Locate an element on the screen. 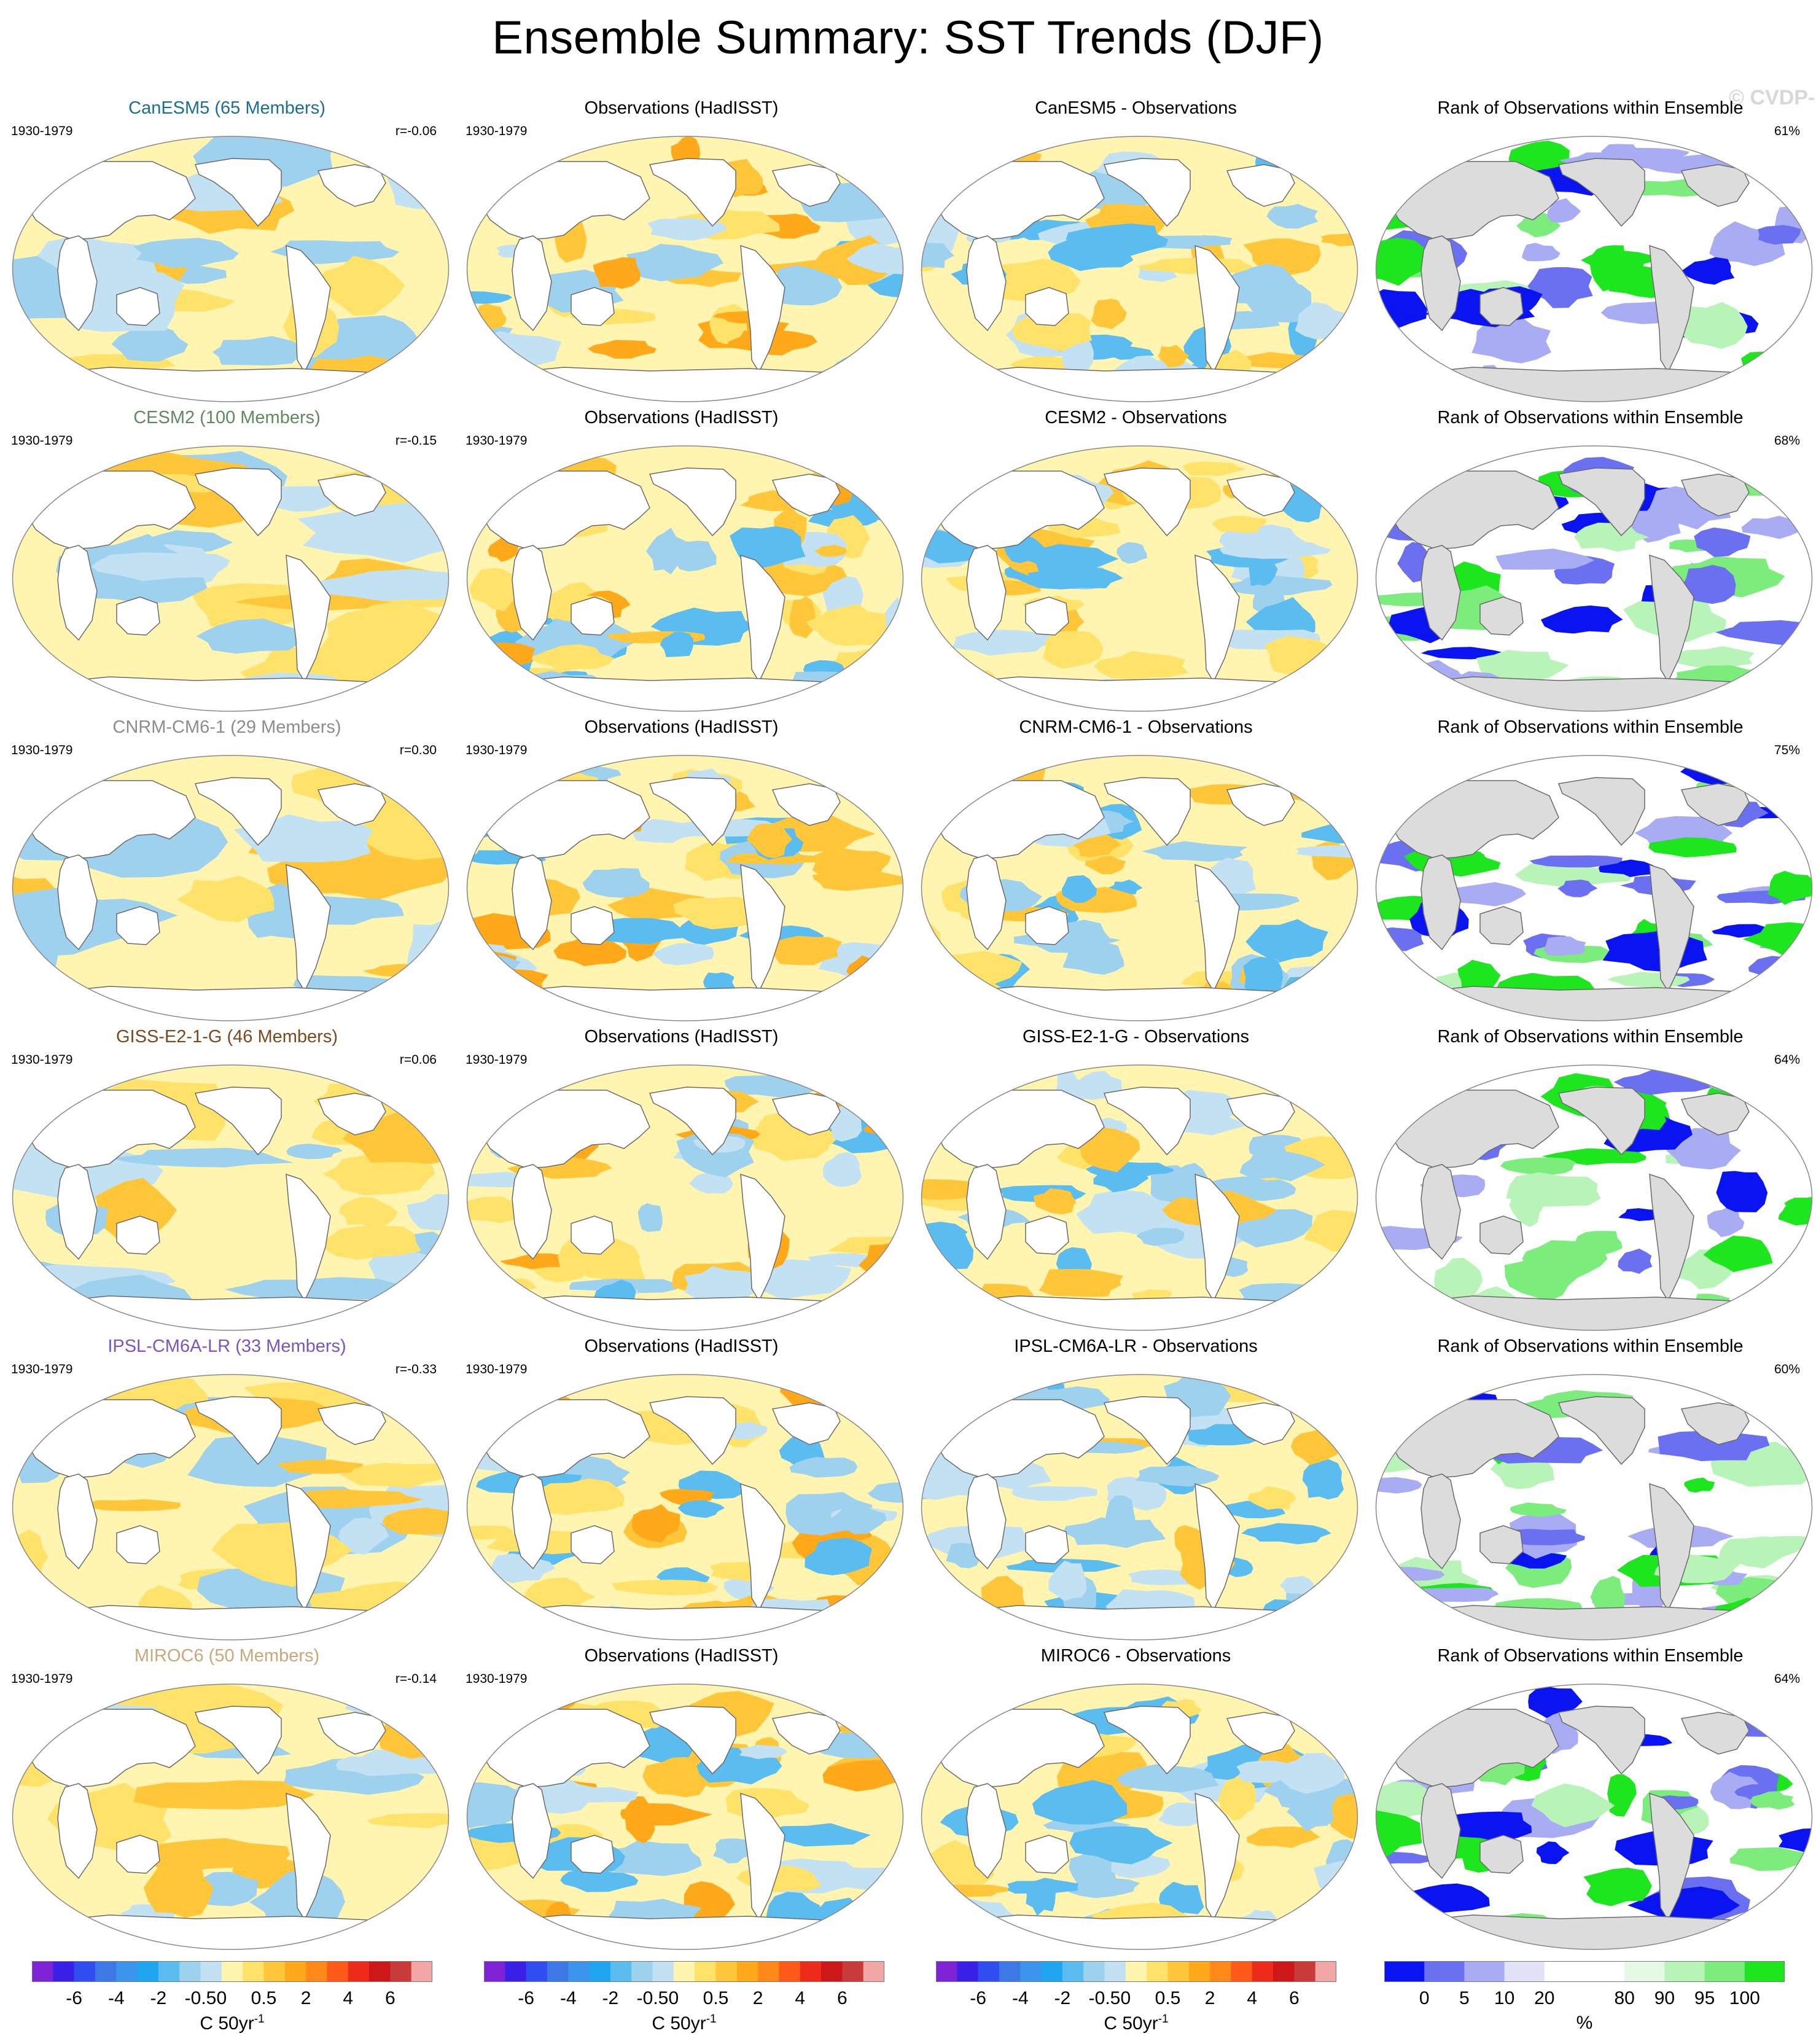 This screenshot has width=1816, height=2044. colorbar-tick-label: 80 is located at coordinates (1624, 1998).